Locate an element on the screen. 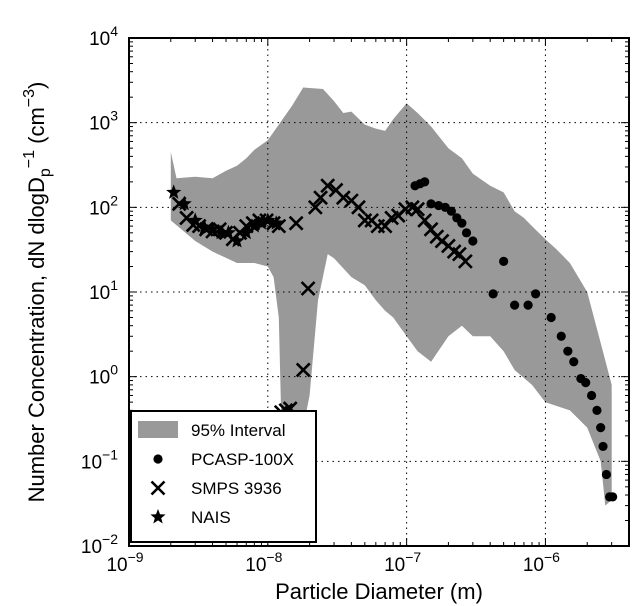  y-axis-label-sub: p is located at coordinates (45, 172).